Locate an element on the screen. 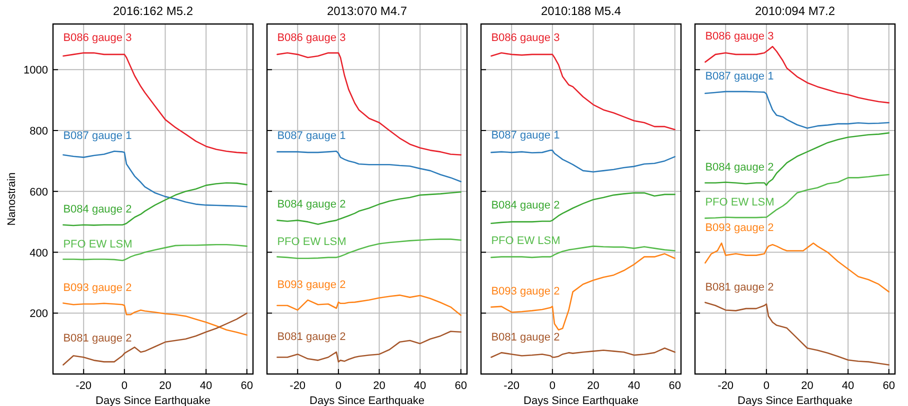  chart-title: 2010:094 M7.2 is located at coordinates (795, 11).